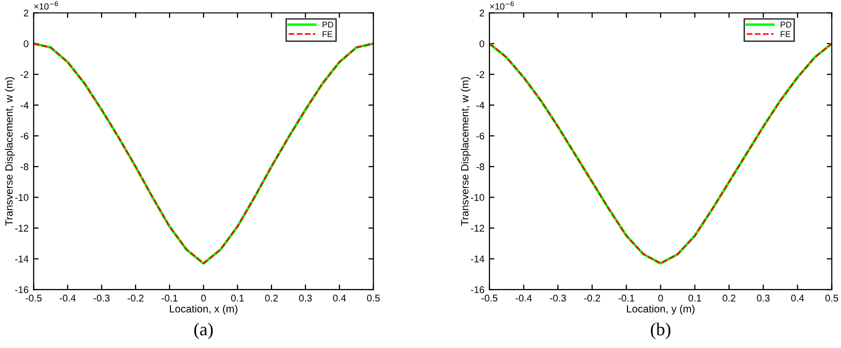 The height and width of the screenshot is (348, 841). I want to click on x-axis-title: Location, y (m), so click(660, 309).